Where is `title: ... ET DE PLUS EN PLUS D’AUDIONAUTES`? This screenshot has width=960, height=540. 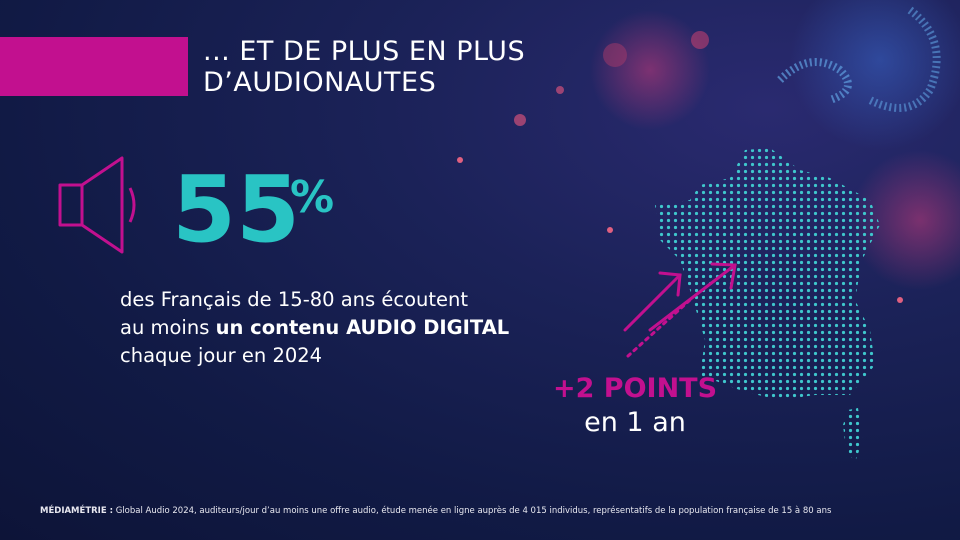 title: ... ET DE PLUS EN PLUS D’AUDIONAUTES is located at coordinates (364, 67).